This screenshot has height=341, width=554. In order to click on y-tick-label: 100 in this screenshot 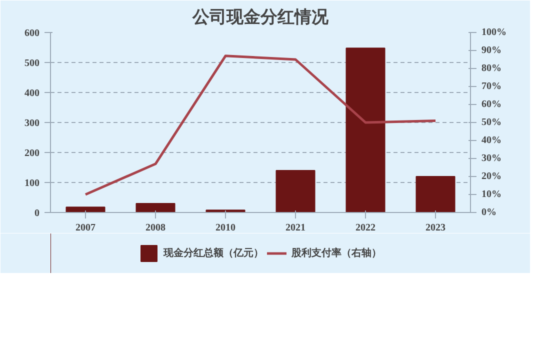, I will do `click(32, 183)`.